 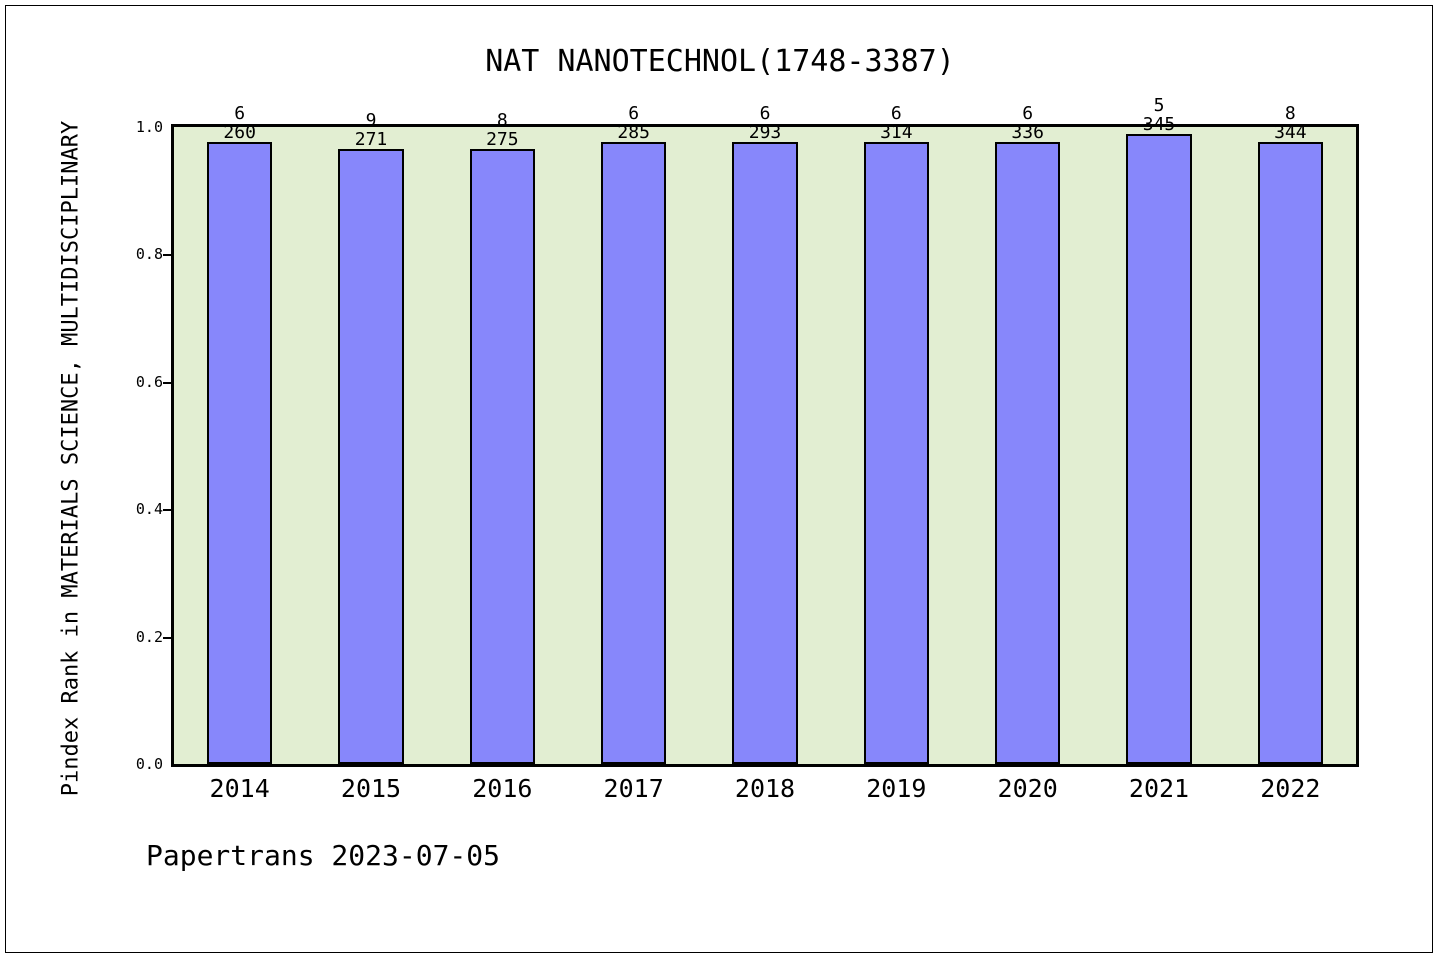 What do you see at coordinates (323, 855) in the screenshot?
I see `footer-note: Papertrans 2023-07-05` at bounding box center [323, 855].